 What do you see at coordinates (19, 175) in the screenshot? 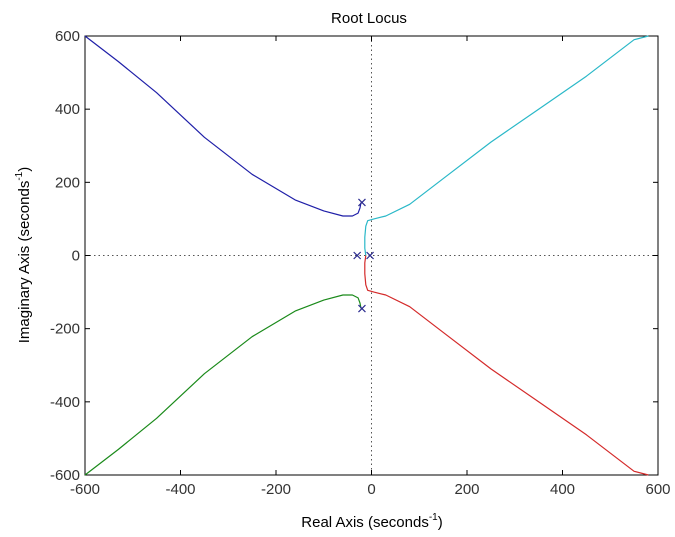
I see `y-axis-label-exponent: -1` at bounding box center [19, 175].